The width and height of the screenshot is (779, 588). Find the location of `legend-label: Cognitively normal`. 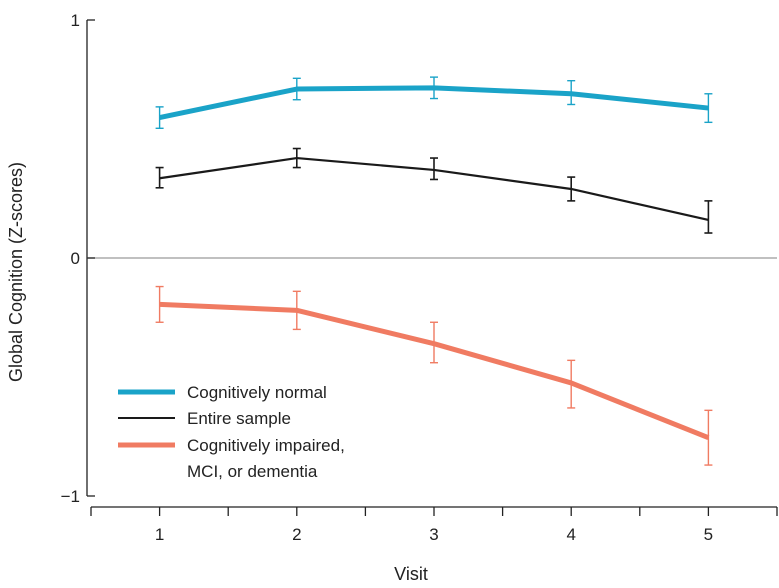

legend-label: Cognitively normal is located at coordinates (257, 392).